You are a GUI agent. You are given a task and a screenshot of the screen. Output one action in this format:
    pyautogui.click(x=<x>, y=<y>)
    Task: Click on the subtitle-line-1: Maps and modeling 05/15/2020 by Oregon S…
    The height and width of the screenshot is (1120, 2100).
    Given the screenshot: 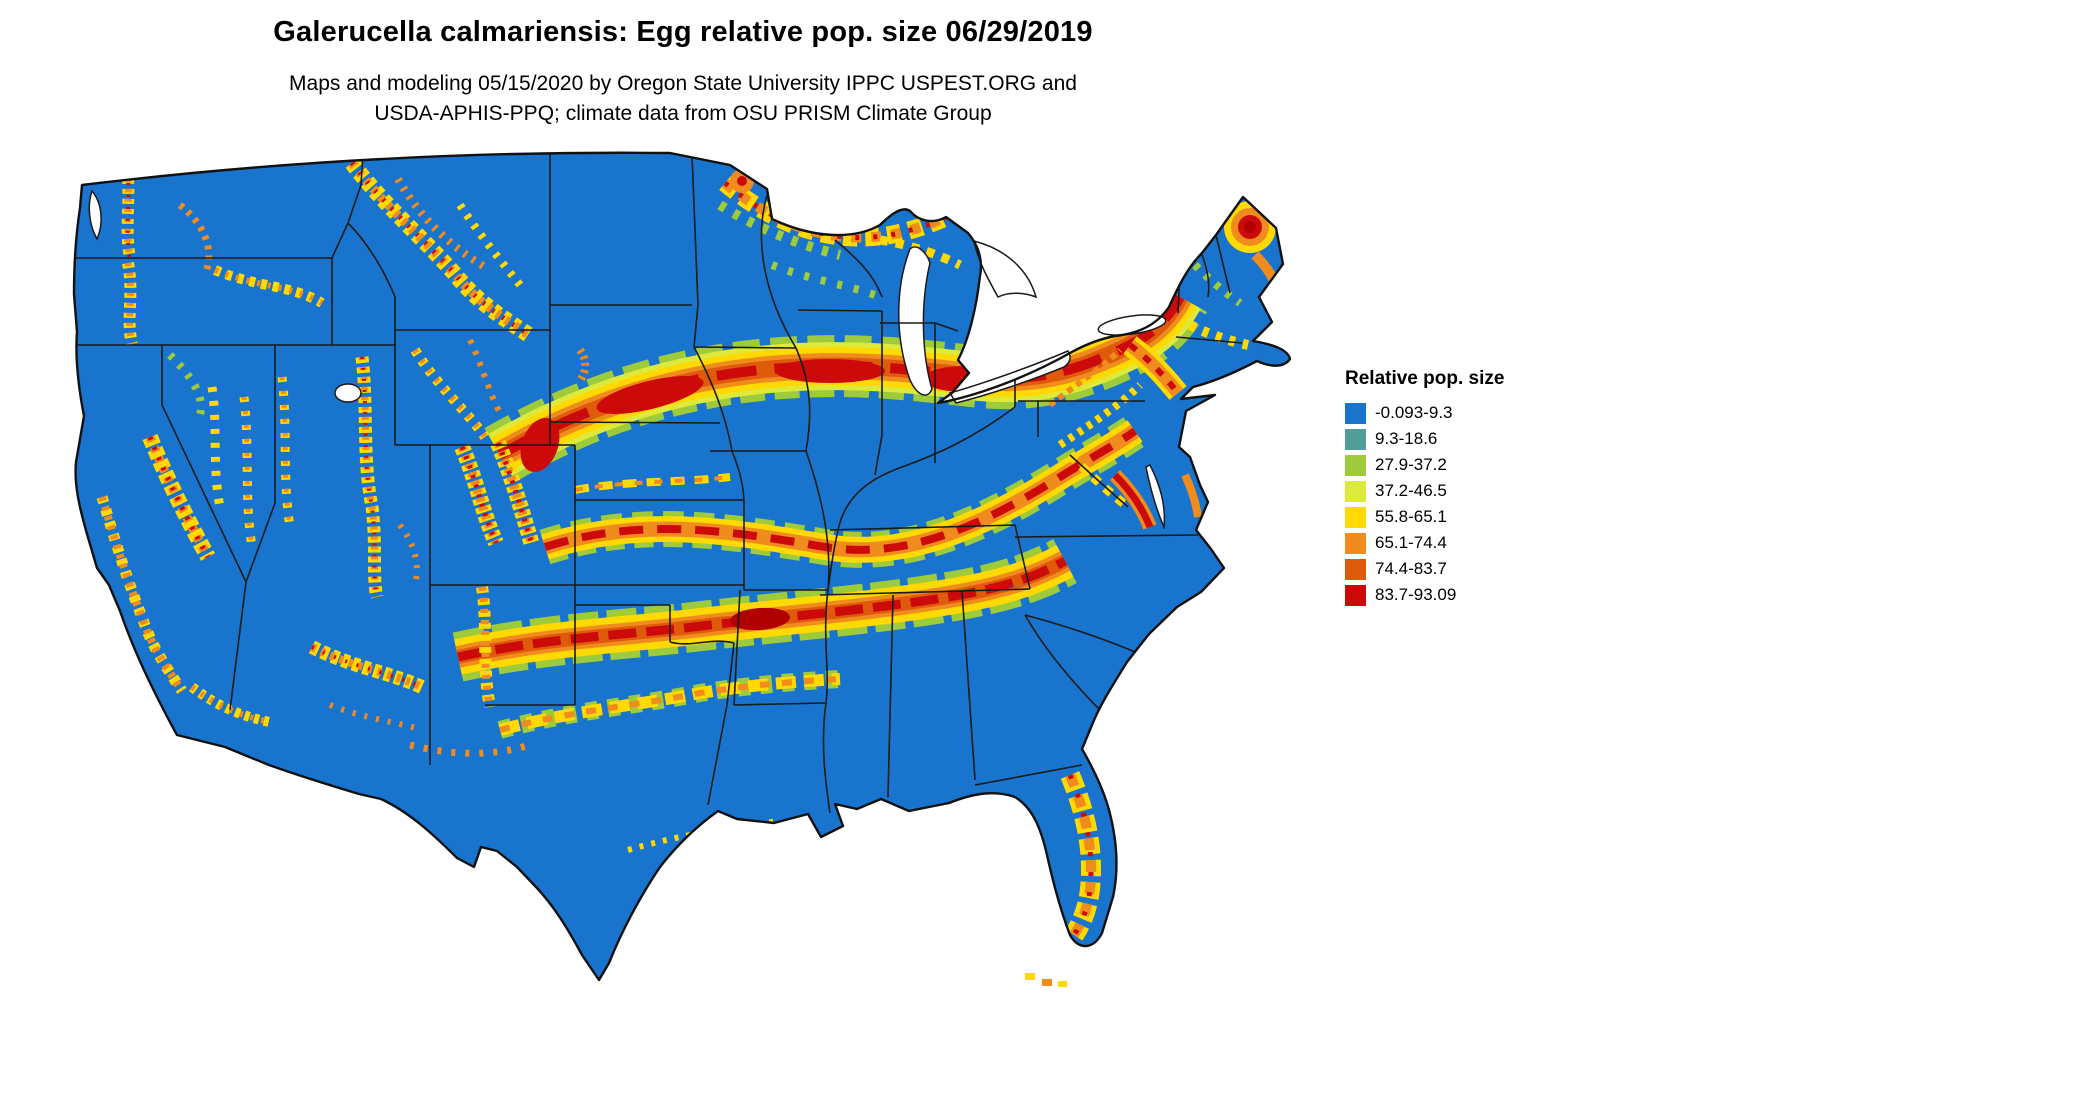 What is the action you would take?
    pyautogui.click(x=683, y=83)
    